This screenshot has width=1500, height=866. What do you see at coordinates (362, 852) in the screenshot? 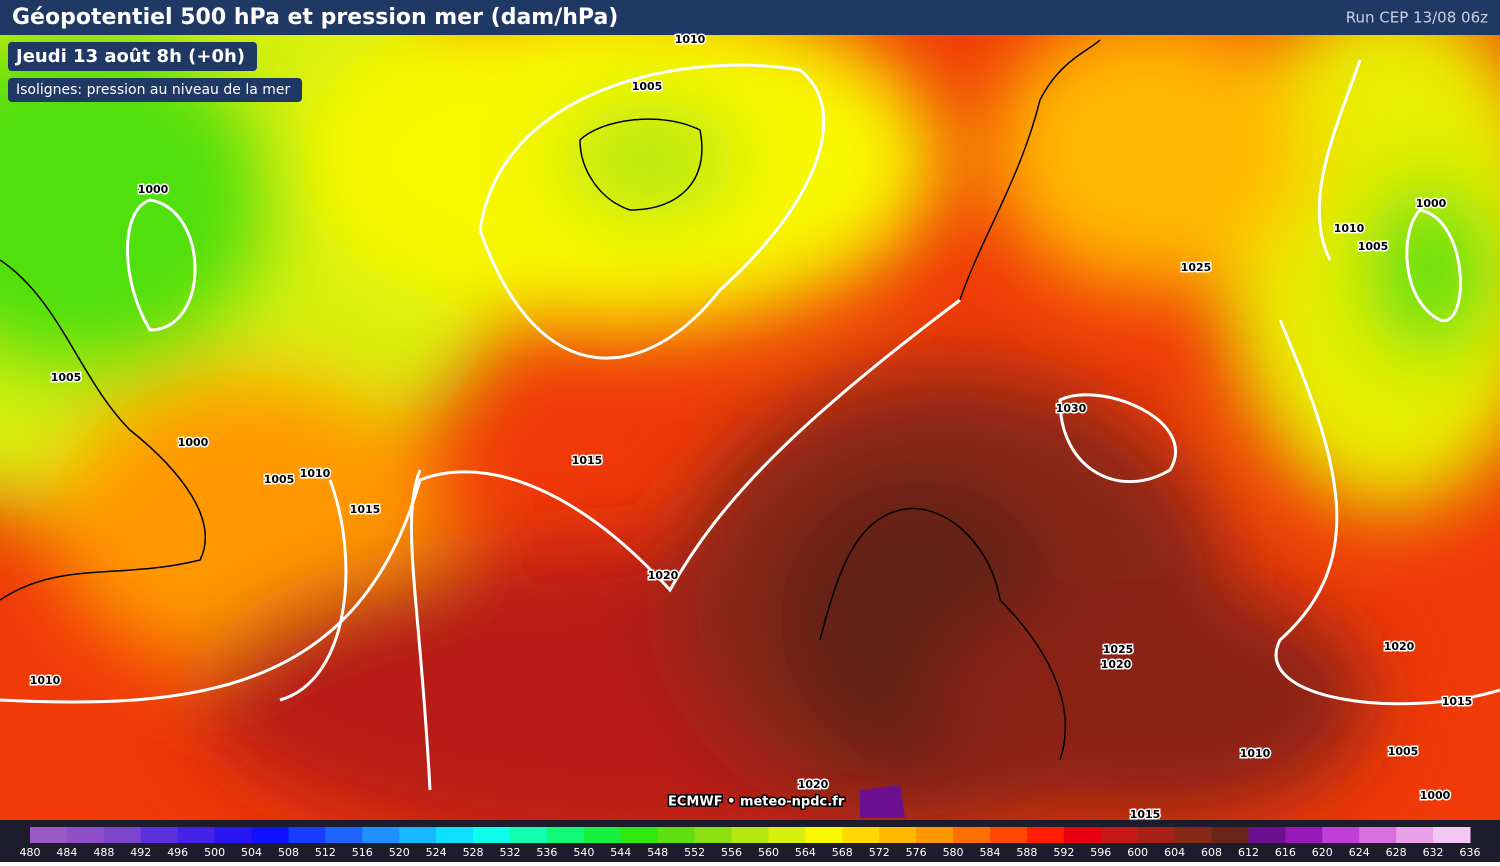
I see `colorbar-label: 516` at bounding box center [362, 852].